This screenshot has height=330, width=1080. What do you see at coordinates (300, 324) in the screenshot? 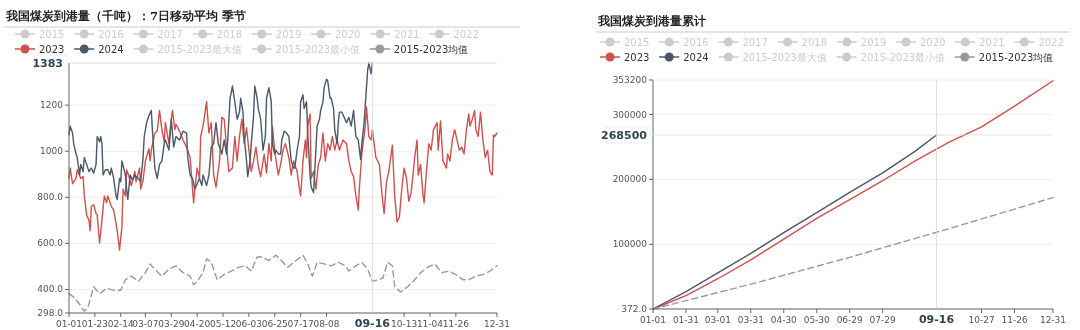
I see `x-tick-label: 07-17` at bounding box center [300, 324].